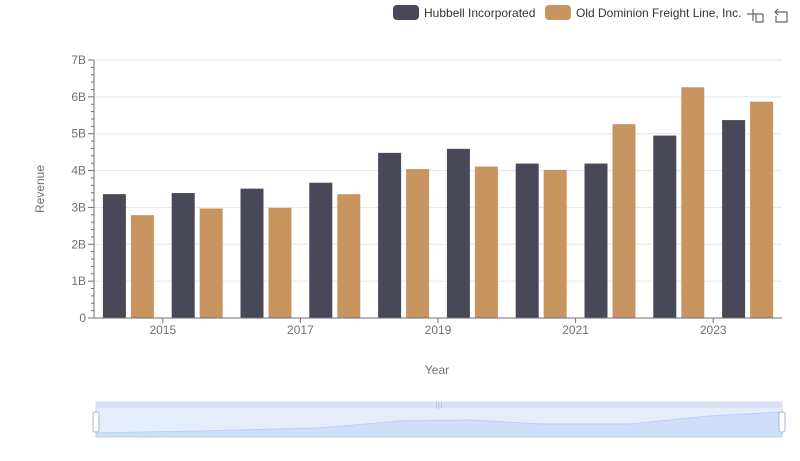 This screenshot has width=800, height=461. Describe the element at coordinates (762, 209) in the screenshot. I see `bar-old-dominion-2023` at that location.